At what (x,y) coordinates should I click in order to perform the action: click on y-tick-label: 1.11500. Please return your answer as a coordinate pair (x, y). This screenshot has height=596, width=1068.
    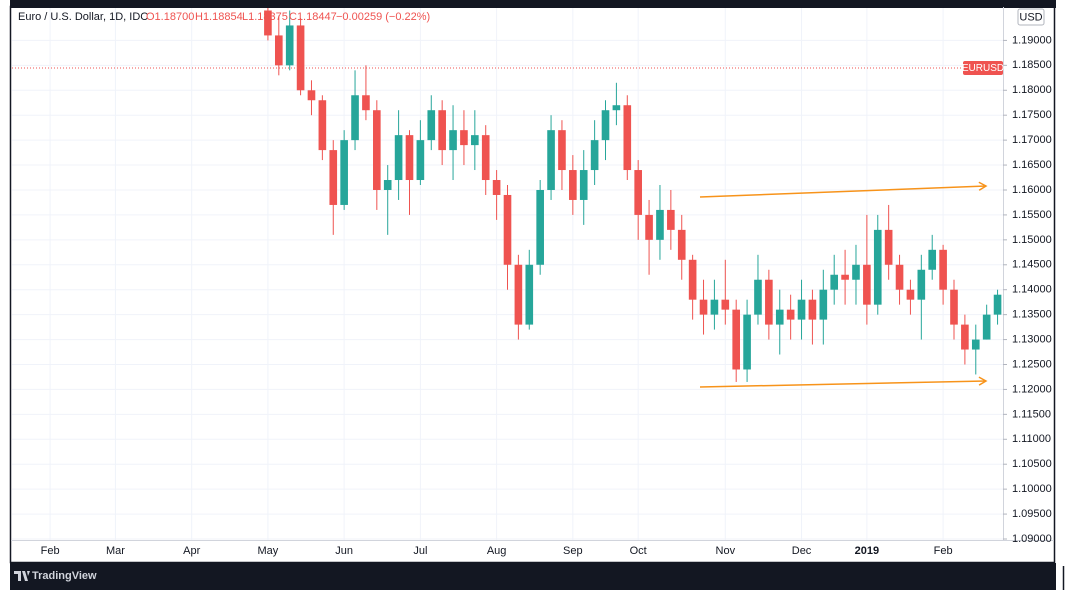
    Looking at the image, I should click on (1031, 414).